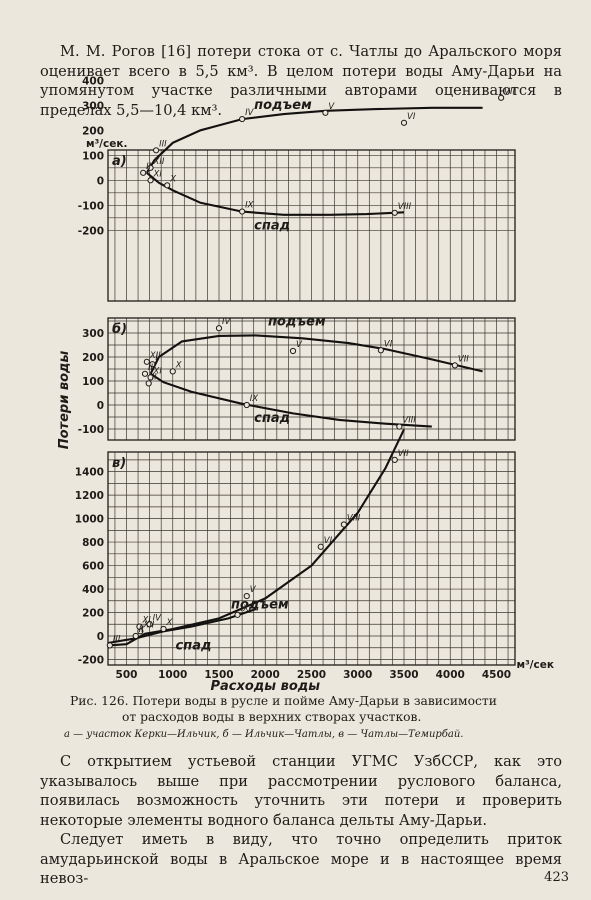 The height and width of the screenshot is (900, 591). I want to click on point-label: VI, so click(411, 117).